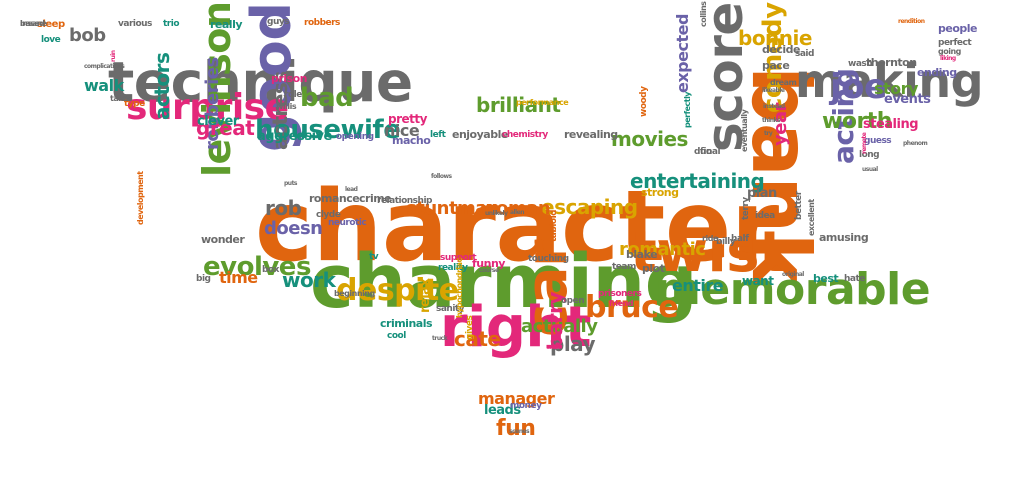  What do you see at coordinates (517, 212) in the screenshot?
I see `word-allen: allen` at bounding box center [517, 212].